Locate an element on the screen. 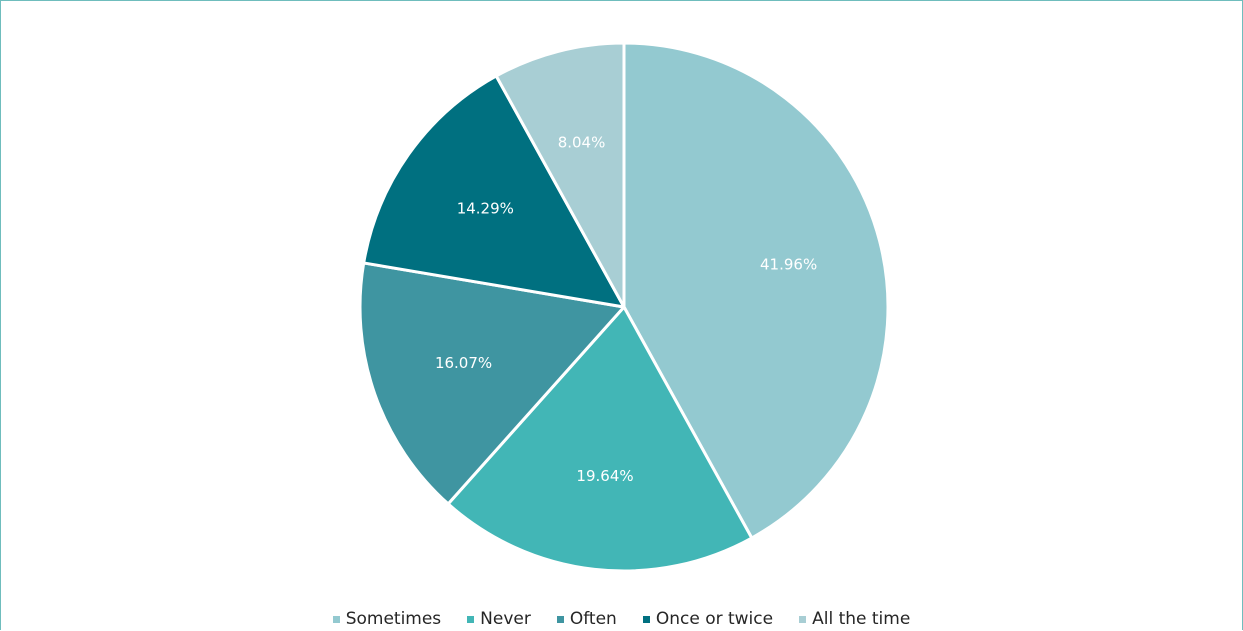  legend-swatch-sometimes is located at coordinates (336, 619).